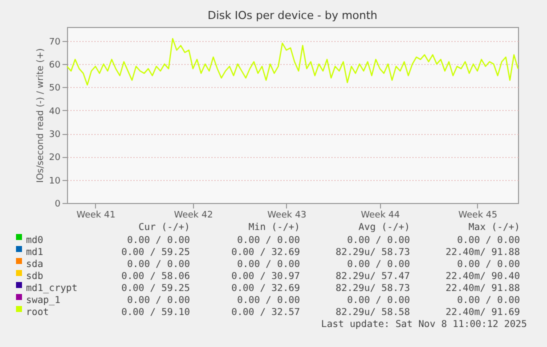 The image size is (547, 347). Describe the element at coordinates (292, 62) in the screenshot. I see `line-series` at that location.